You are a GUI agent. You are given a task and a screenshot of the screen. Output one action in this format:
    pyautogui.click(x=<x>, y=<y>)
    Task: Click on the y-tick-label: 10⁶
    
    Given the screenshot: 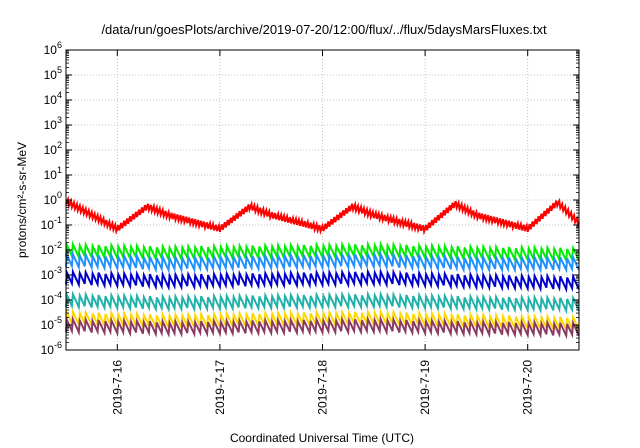 What is the action you would take?
    pyautogui.click(x=53, y=48)
    